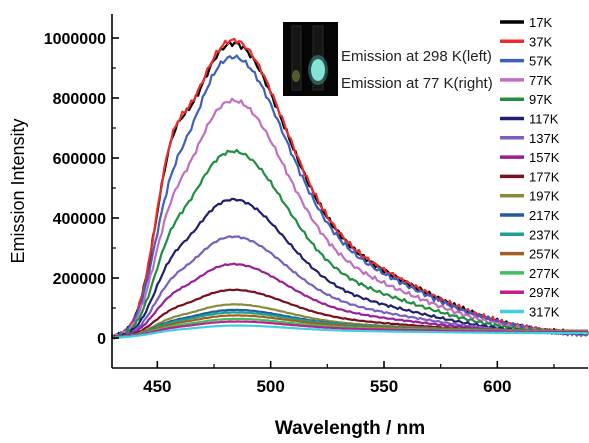 This screenshot has height=443, width=589. What do you see at coordinates (79, 99) in the screenshot?
I see `y-tick-label: 800000` at bounding box center [79, 99].